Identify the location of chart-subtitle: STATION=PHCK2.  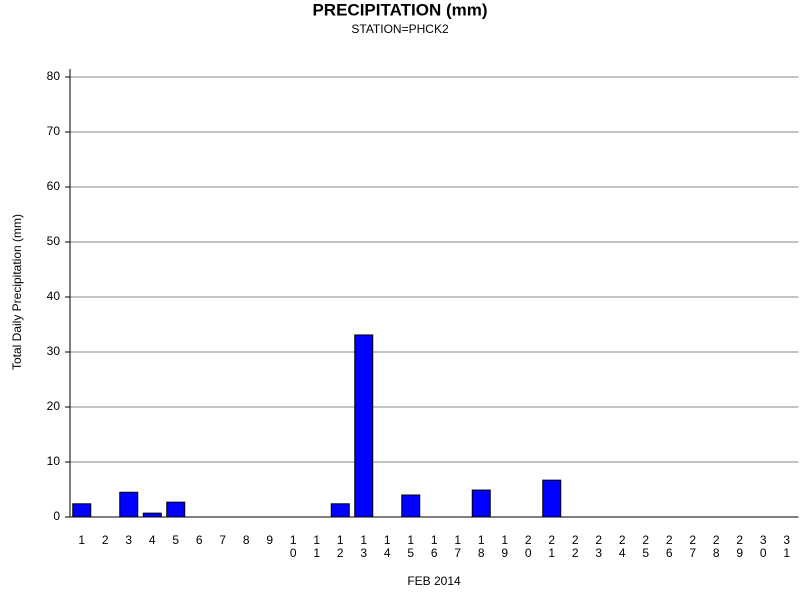
(400, 29).